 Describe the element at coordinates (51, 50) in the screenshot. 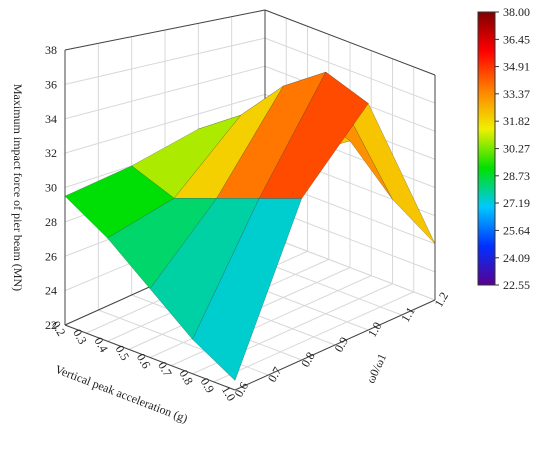

I see `z-tick-label: 38` at that location.